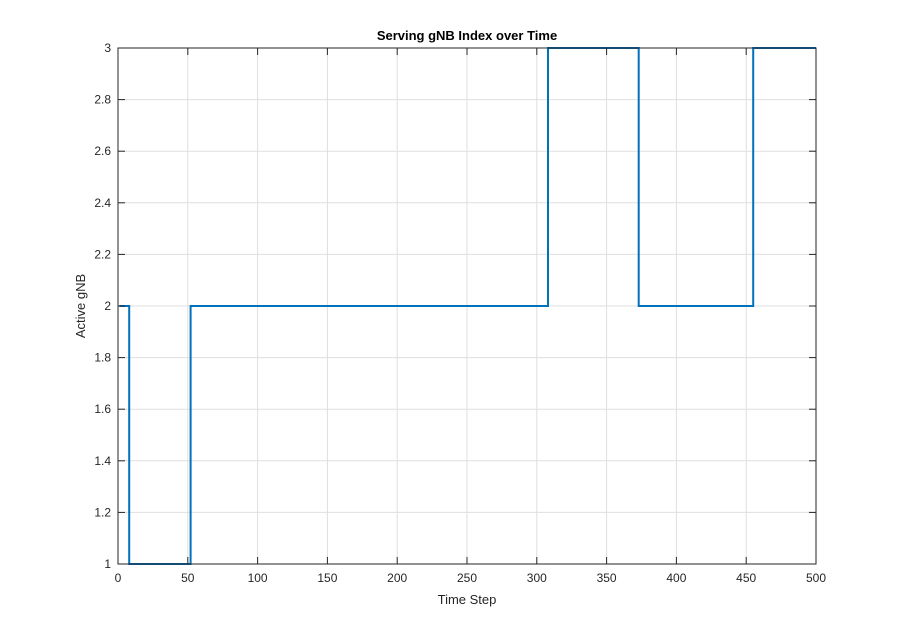 This screenshot has height=639, width=902. I want to click on y-tick-label: 1.8, so click(102, 358).